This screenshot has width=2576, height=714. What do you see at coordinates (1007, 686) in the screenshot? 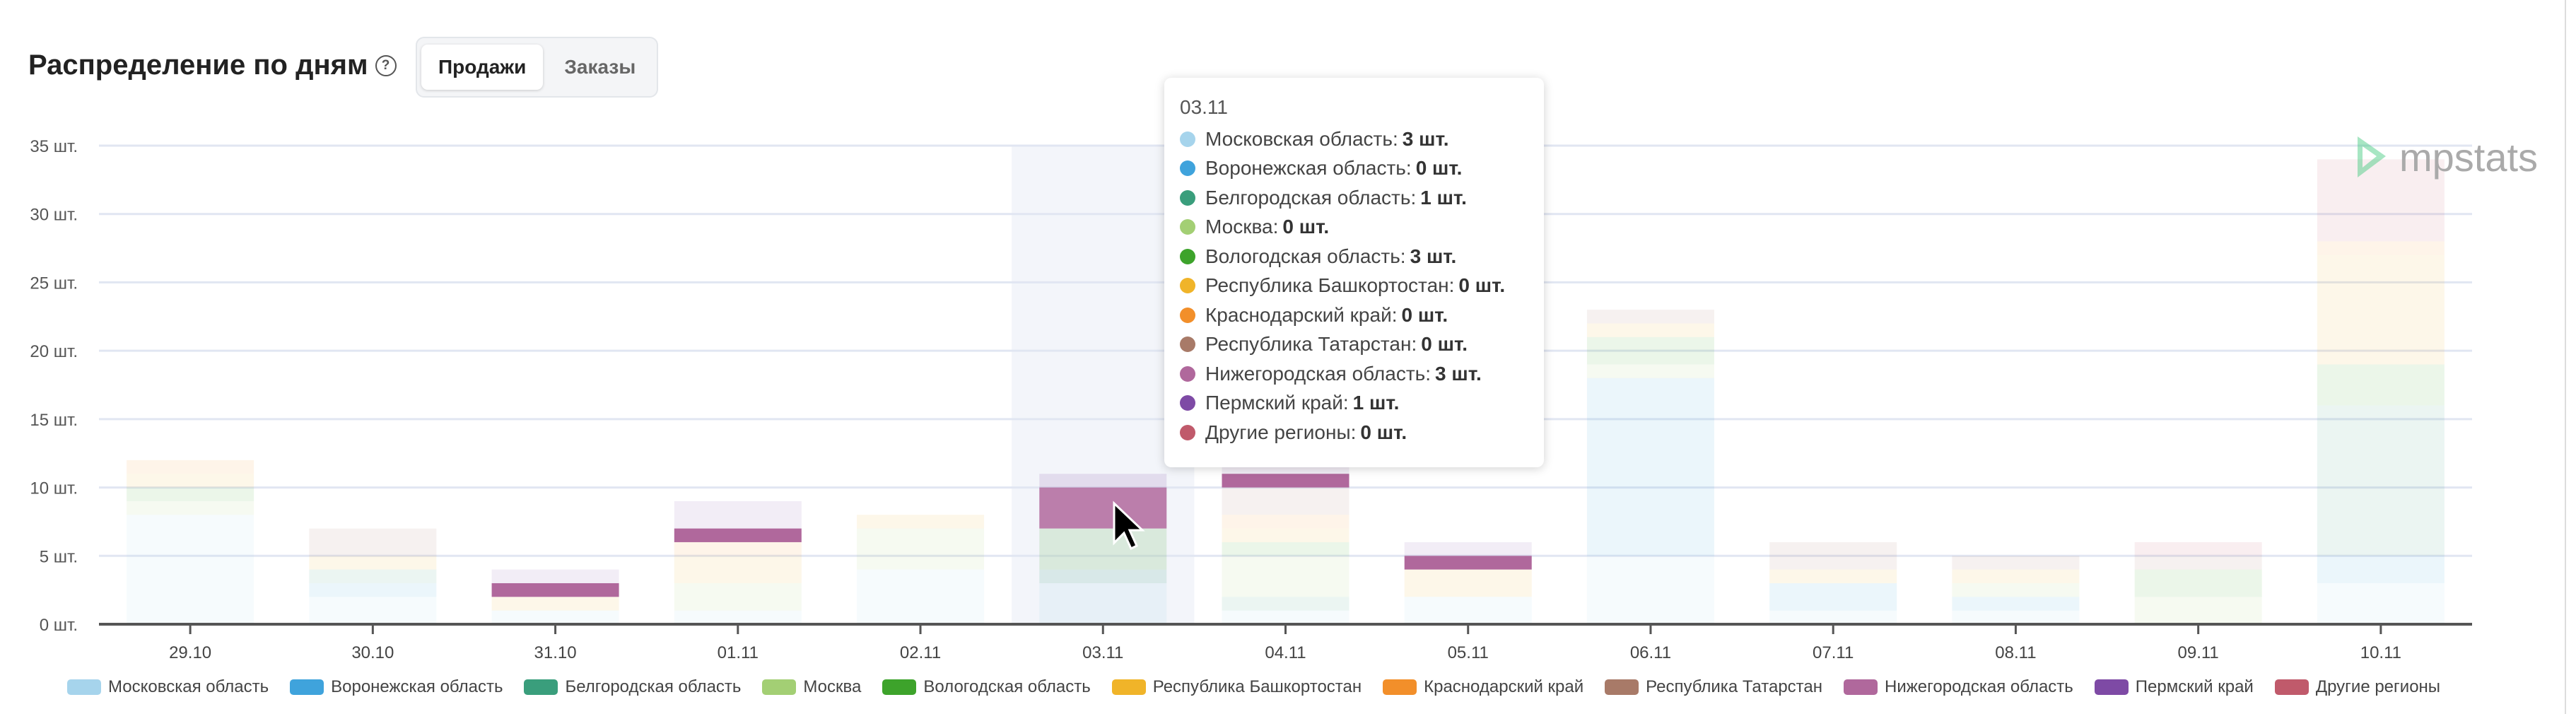
I see `legend-label: Вологодская область` at bounding box center [1007, 686].